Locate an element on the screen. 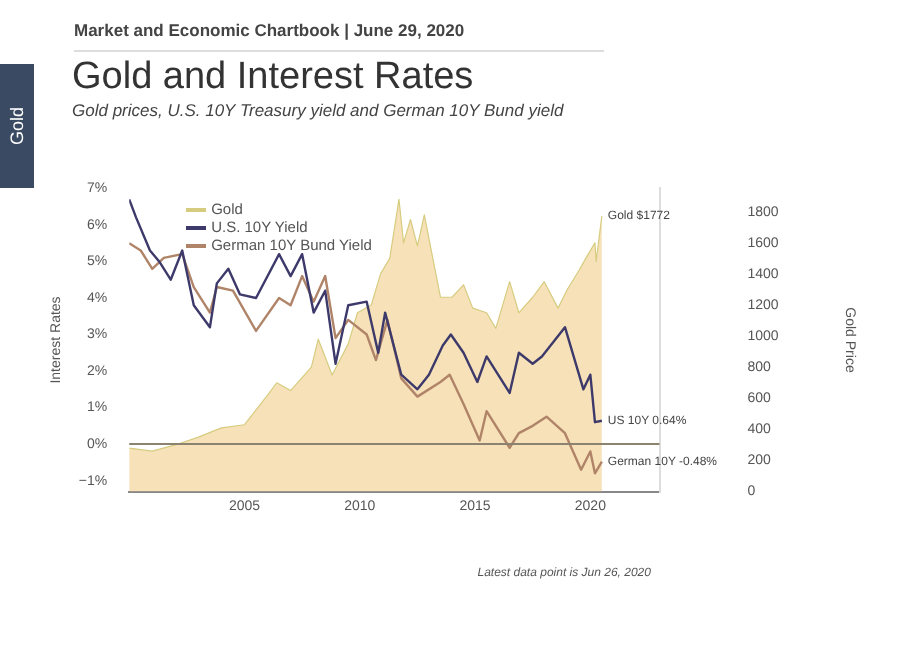  chart-title: Gold and Interest Rates is located at coordinates (273, 78).